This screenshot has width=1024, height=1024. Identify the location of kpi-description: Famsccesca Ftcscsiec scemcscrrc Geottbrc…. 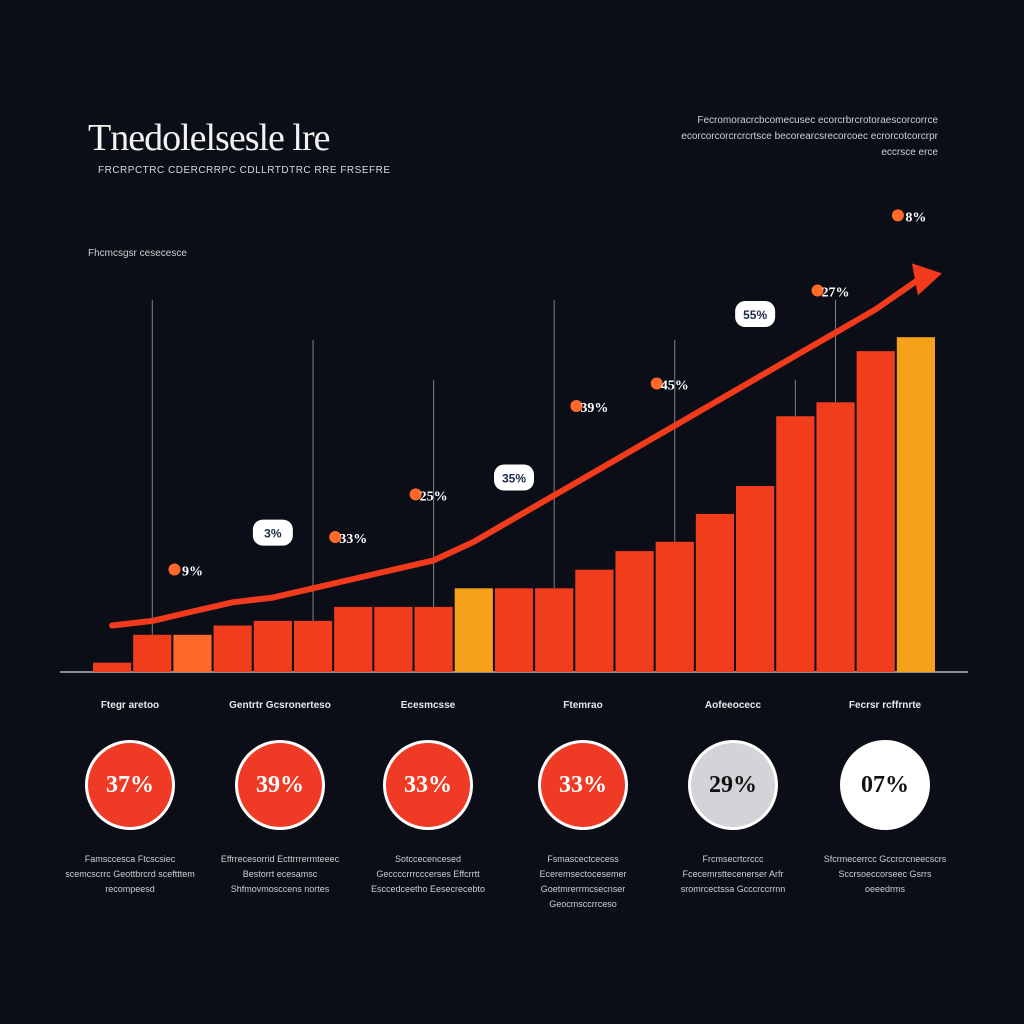
(130, 874).